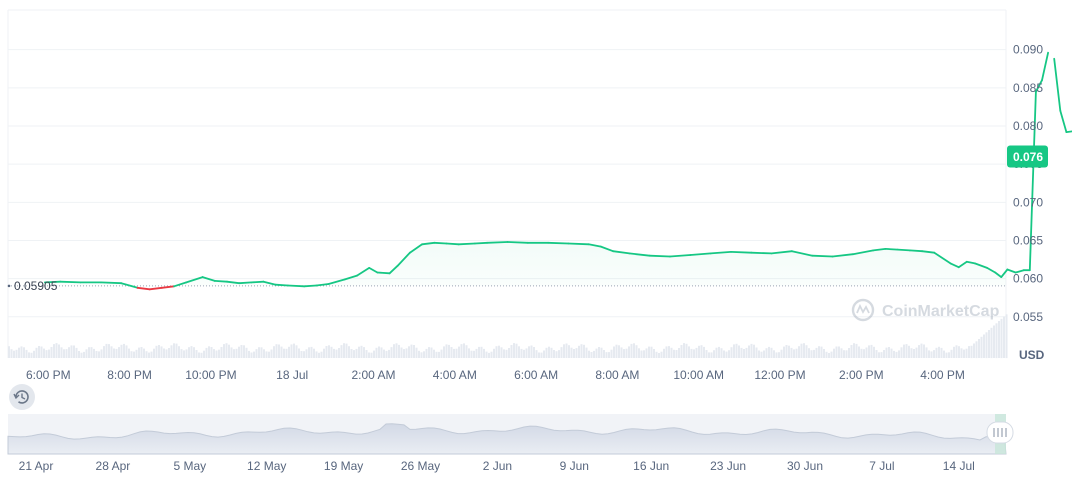 This screenshot has height=482, width=1072. What do you see at coordinates (617, 375) in the screenshot?
I see `x-tick-label: 8:00 AM` at bounding box center [617, 375].